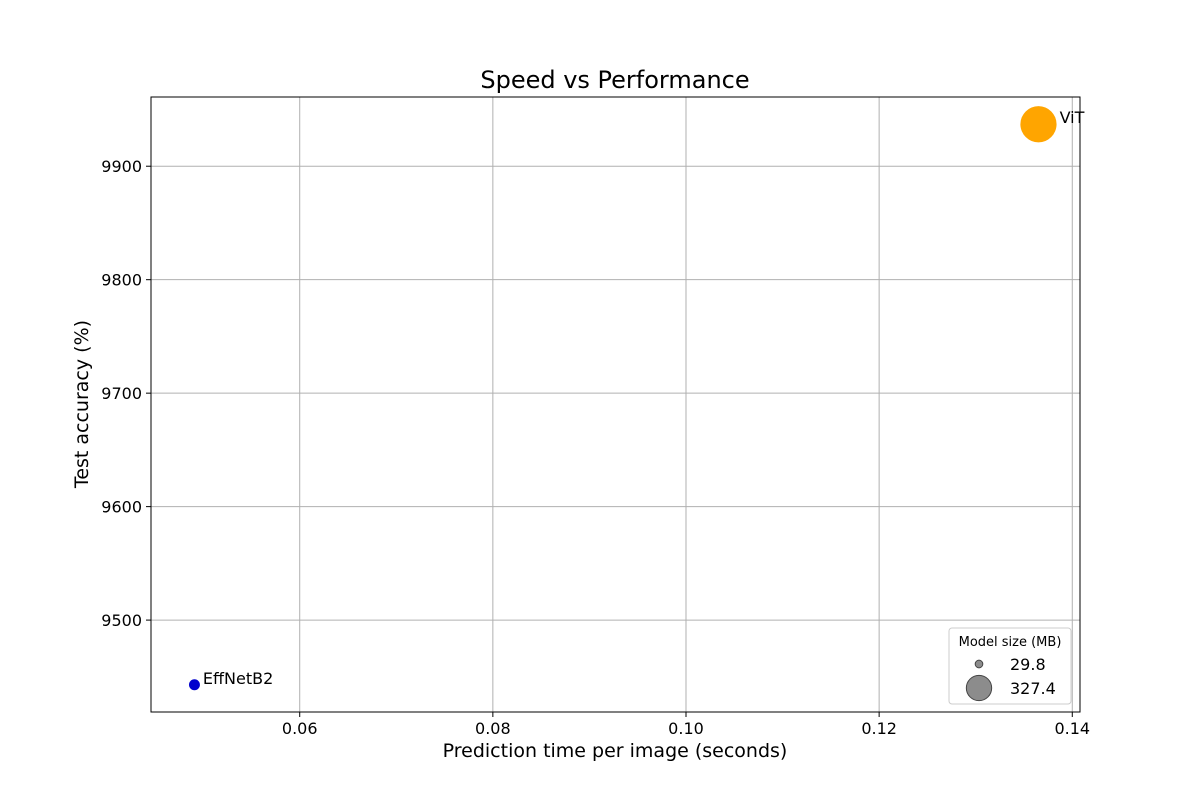  What do you see at coordinates (121, 507) in the screenshot?
I see `y-tick-label: 9600` at bounding box center [121, 507].